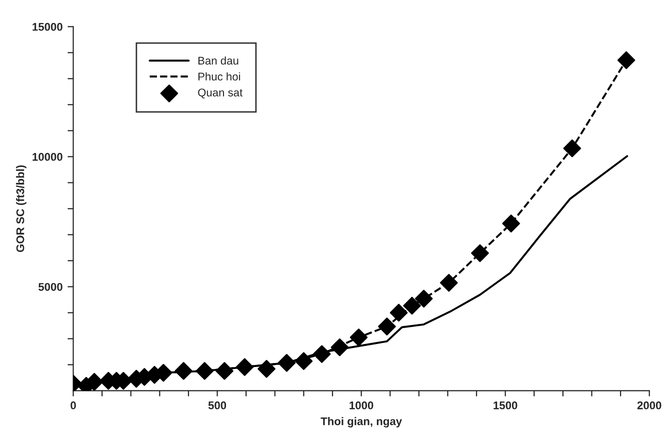 The width and height of the screenshot is (666, 444). What do you see at coordinates (361, 422) in the screenshot?
I see `x-axis-title: Thoi gian, ngay` at bounding box center [361, 422].